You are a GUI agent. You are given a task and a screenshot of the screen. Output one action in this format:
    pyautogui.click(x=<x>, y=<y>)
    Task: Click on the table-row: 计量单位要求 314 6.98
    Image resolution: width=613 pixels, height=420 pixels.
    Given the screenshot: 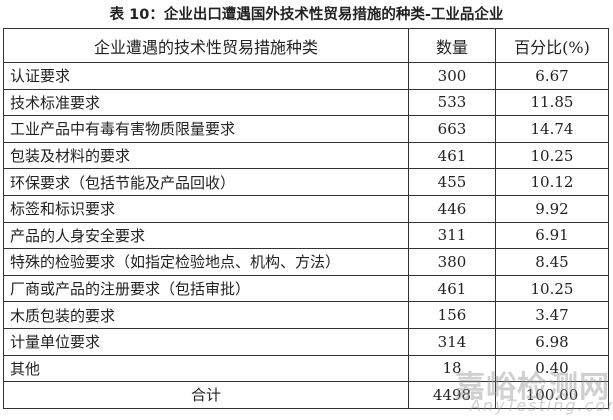 What is the action you would take?
    pyautogui.click(x=306, y=341)
    